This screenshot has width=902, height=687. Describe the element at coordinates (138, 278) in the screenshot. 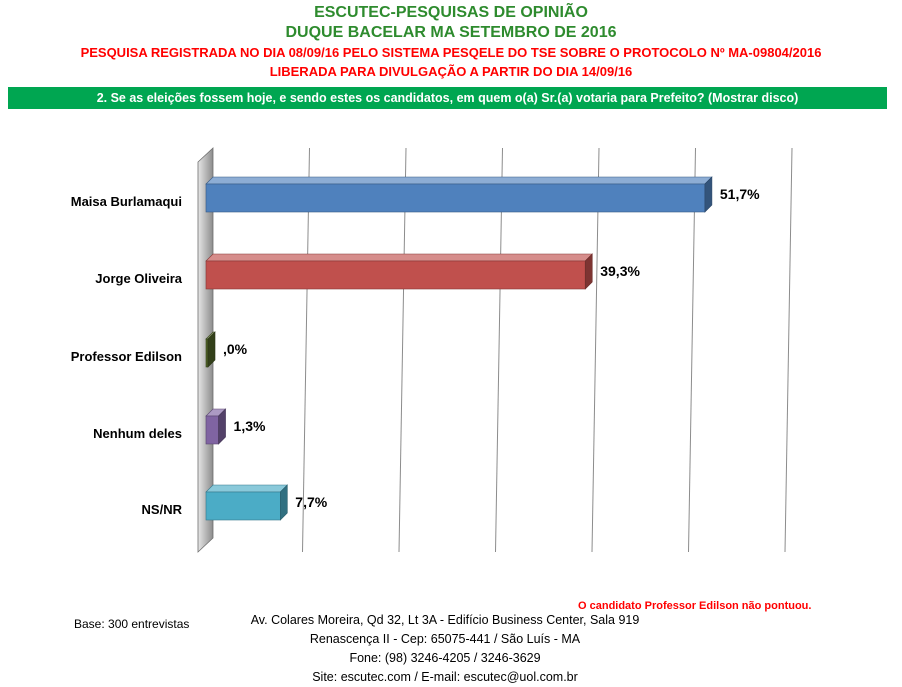

I see `category-label: Jorge Oliveira` at that location.